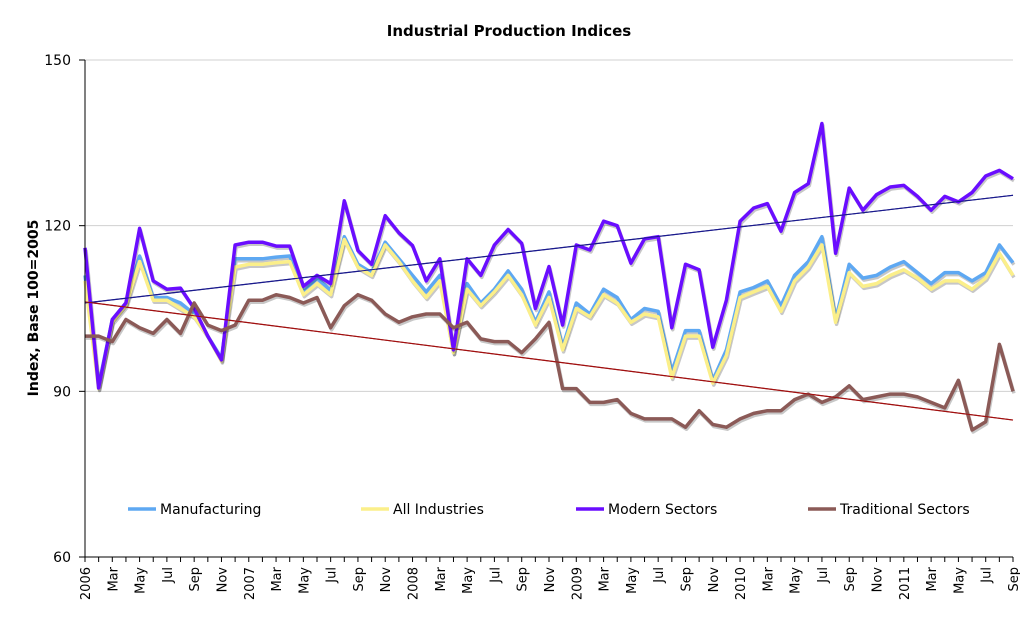 The image size is (1020, 628). Describe the element at coordinates (438, 510) in the screenshot. I see `legend-label: All Industries` at that location.